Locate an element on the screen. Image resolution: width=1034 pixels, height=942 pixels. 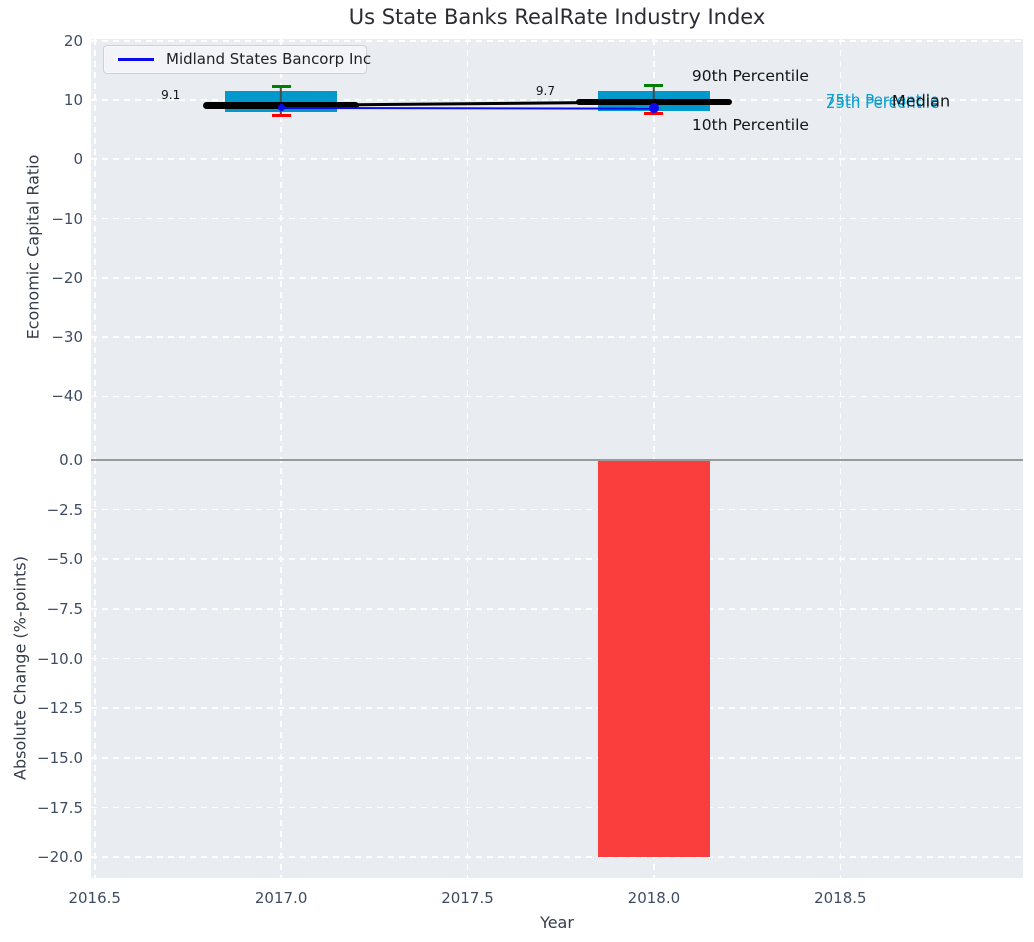
top-y-tick-10: 10 is located at coordinates (73, 100).